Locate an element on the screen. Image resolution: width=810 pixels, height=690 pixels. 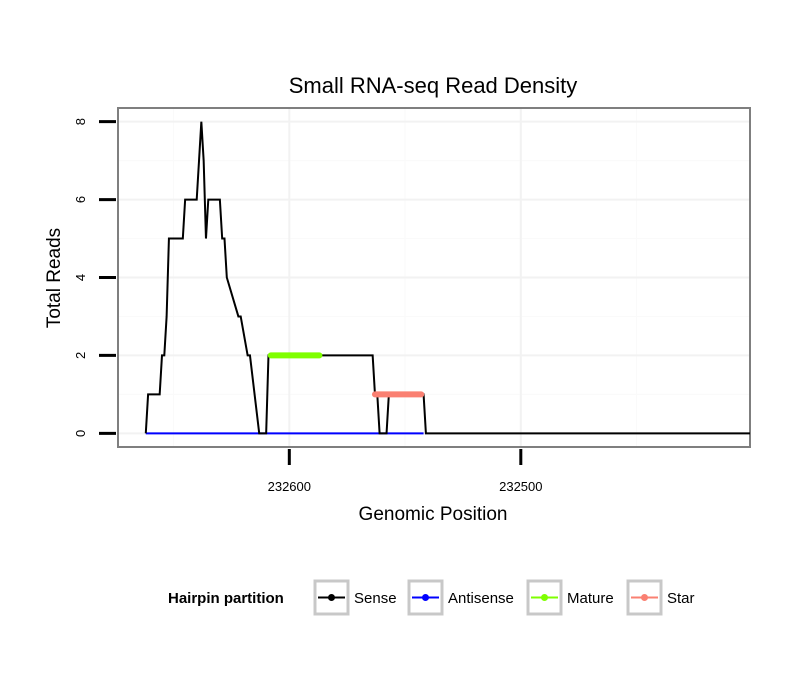
legend-label-antisense: Antisense is located at coordinates (481, 598).